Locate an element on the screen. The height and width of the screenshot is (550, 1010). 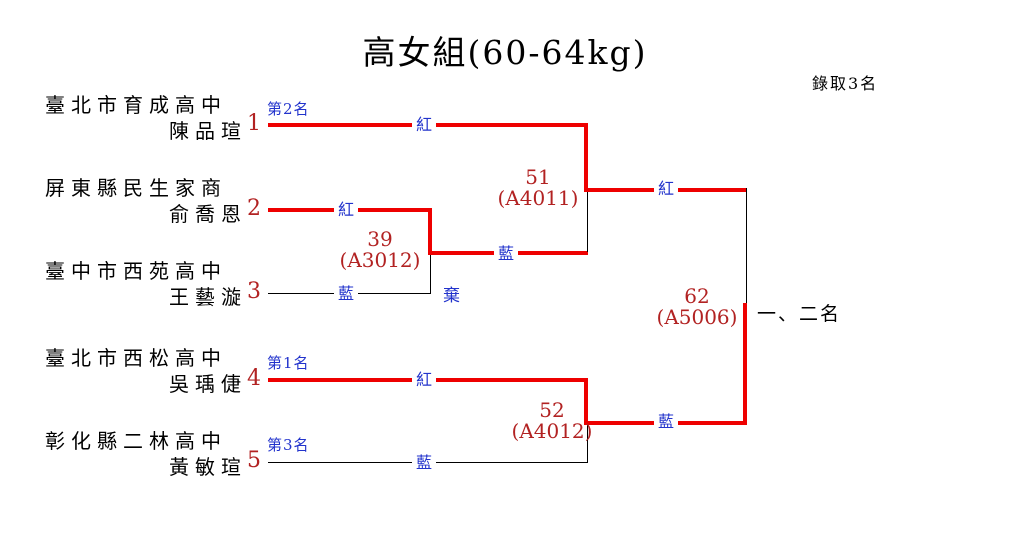
match39-vertical-black is located at coordinates (430, 274).